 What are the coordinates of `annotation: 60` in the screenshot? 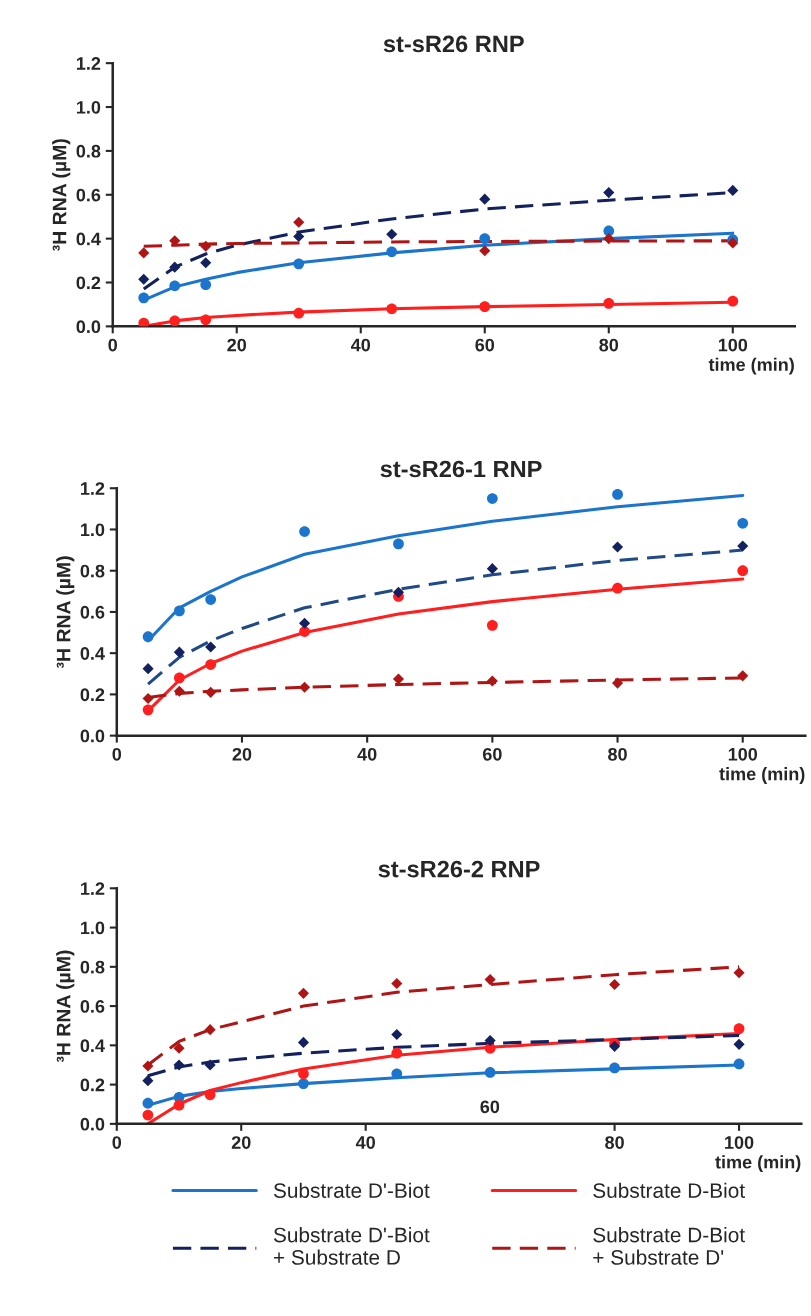 It's located at (490, 1107).